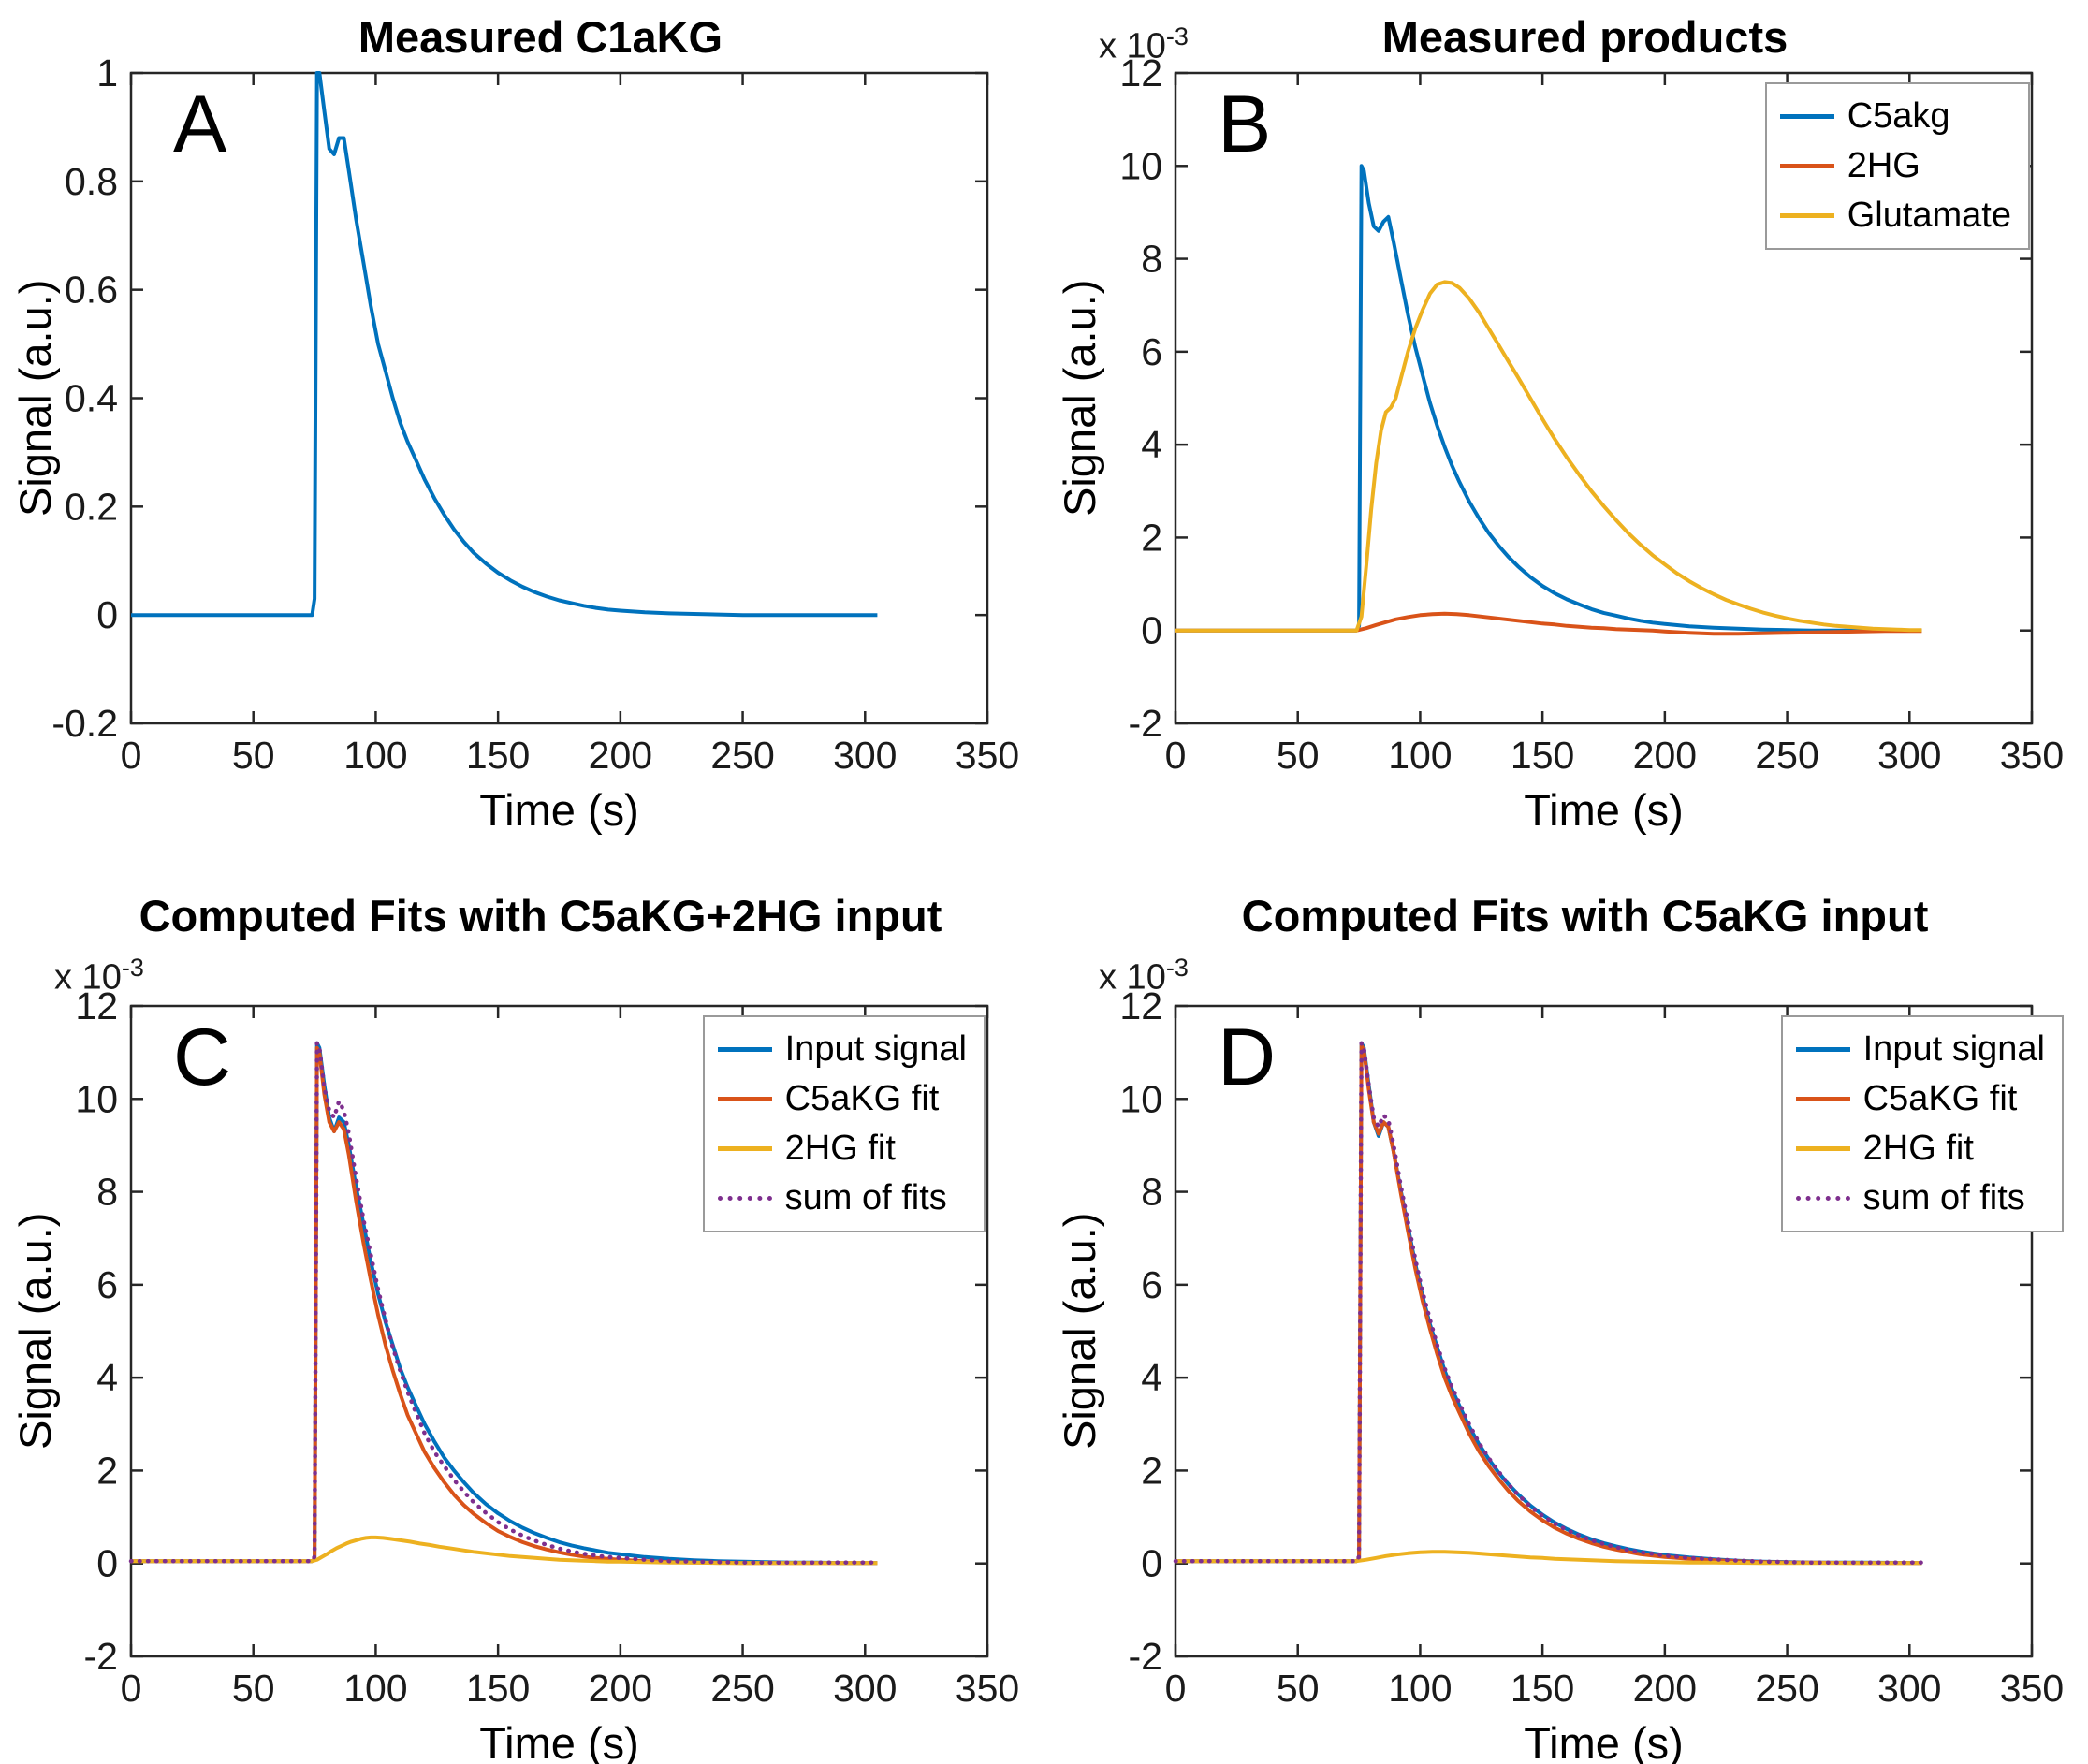 This screenshot has height=1764, width=2088. Describe the element at coordinates (1549, 623) in the screenshot. I see `series-2hg` at that location.